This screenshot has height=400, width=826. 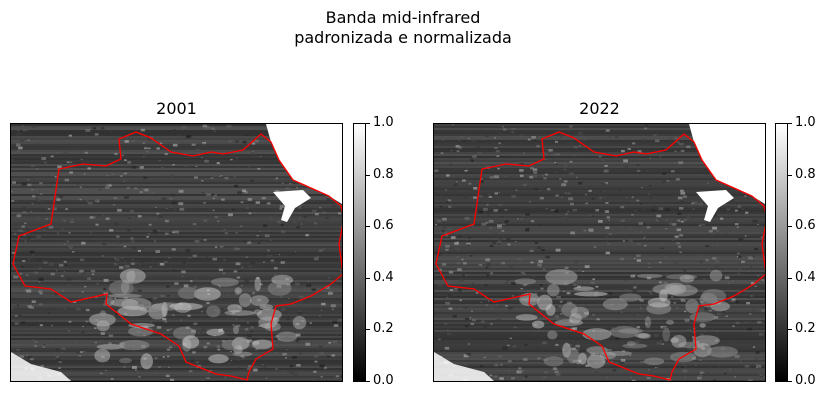 What do you see at coordinates (403, 17) in the screenshot?
I see `figure-title-line1: Banda mid-infrared` at bounding box center [403, 17].